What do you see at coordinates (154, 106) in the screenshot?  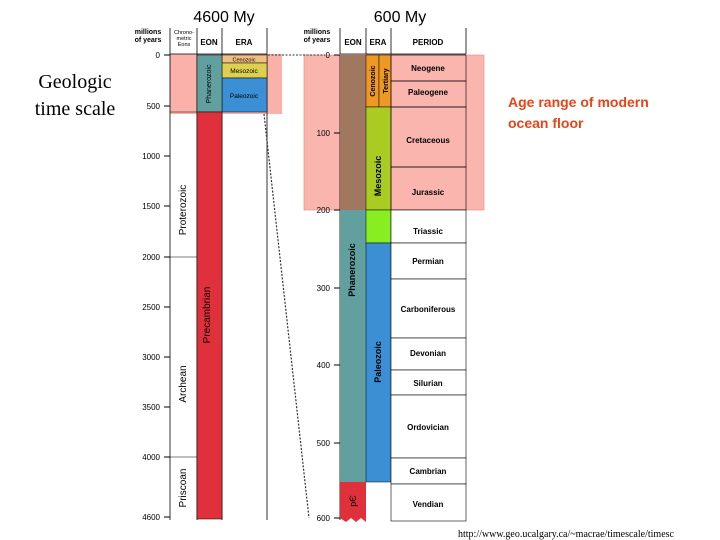 I see `left-tick-label: 500` at bounding box center [154, 106].